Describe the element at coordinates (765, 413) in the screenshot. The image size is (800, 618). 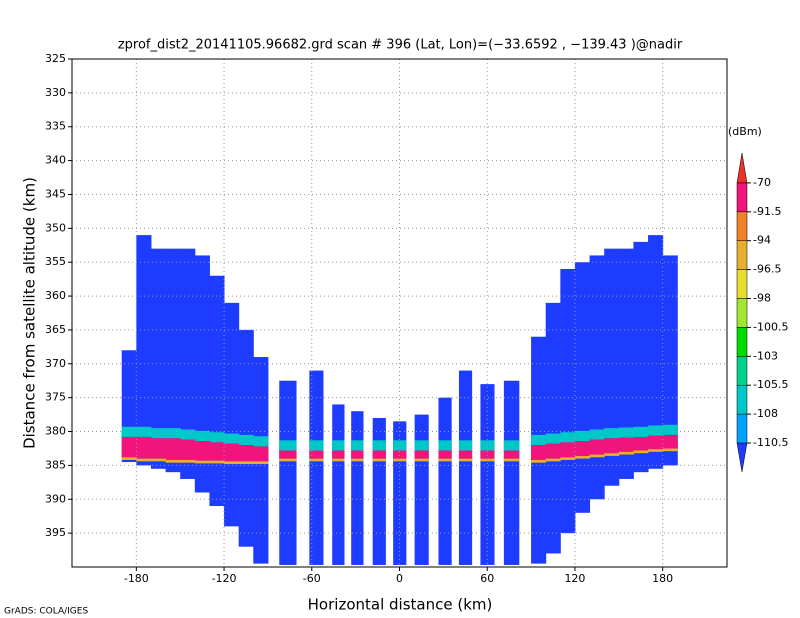
I see `colorbar-label: -108` at that location.